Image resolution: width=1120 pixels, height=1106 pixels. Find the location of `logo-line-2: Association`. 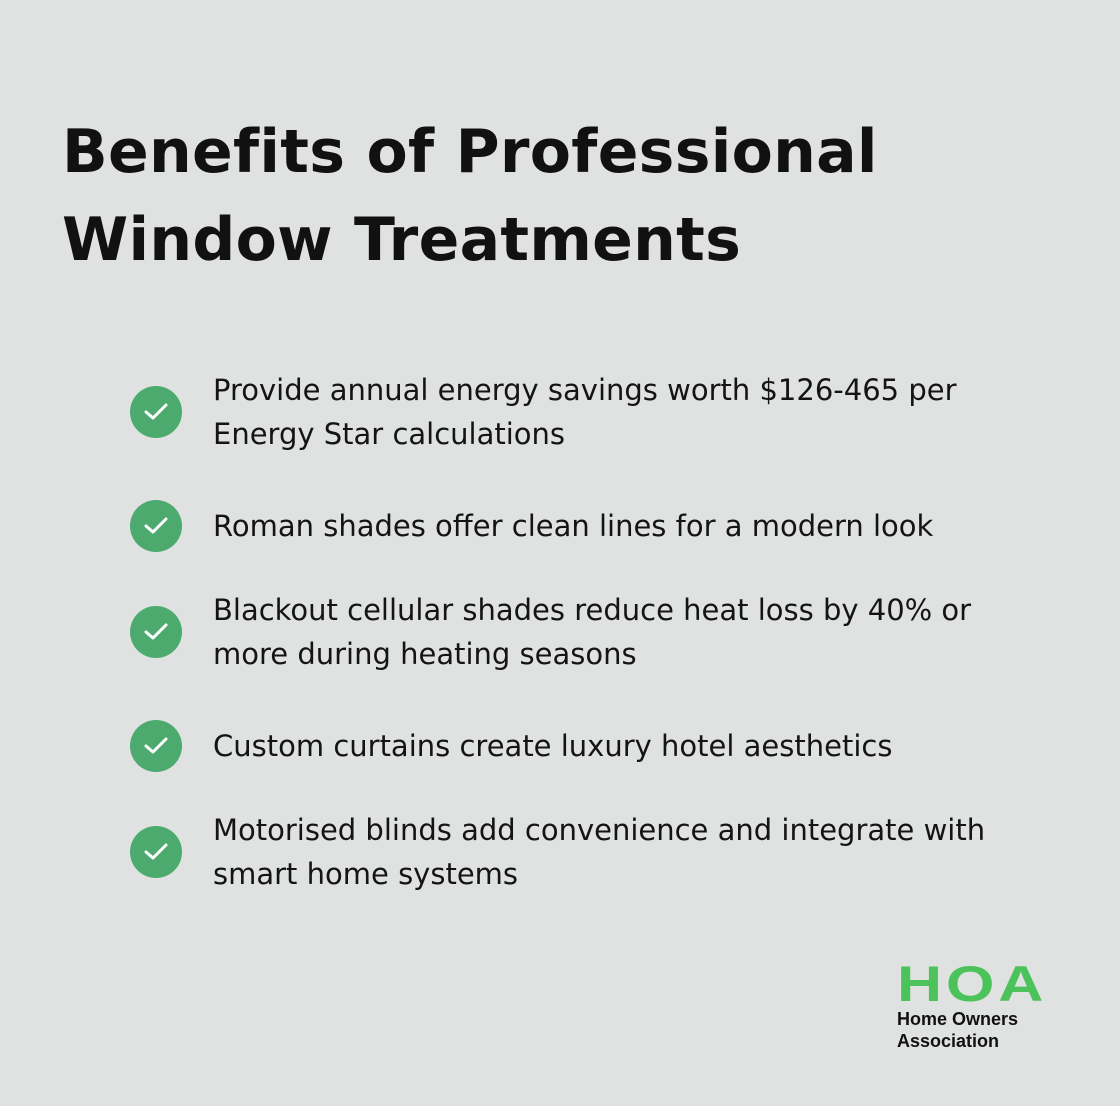

logo-line-2: Association is located at coordinates (948, 1041).